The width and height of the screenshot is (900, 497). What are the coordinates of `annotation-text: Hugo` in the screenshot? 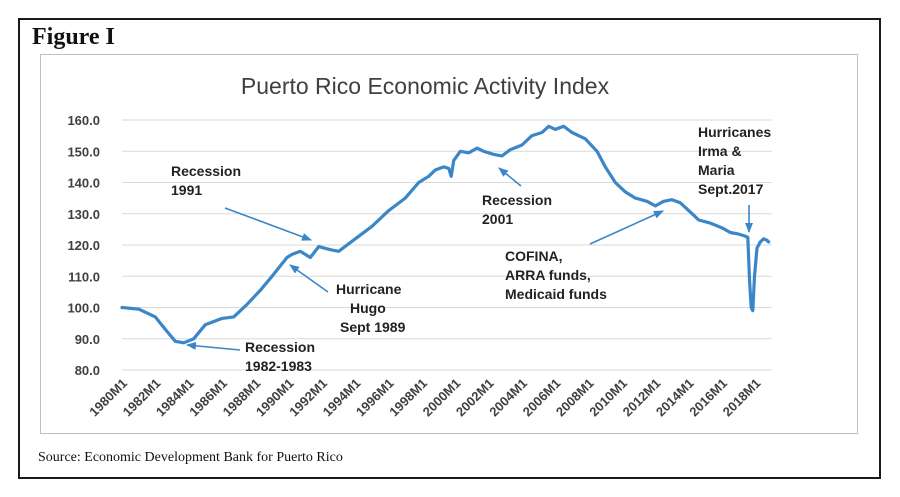 It's located at (368, 308).